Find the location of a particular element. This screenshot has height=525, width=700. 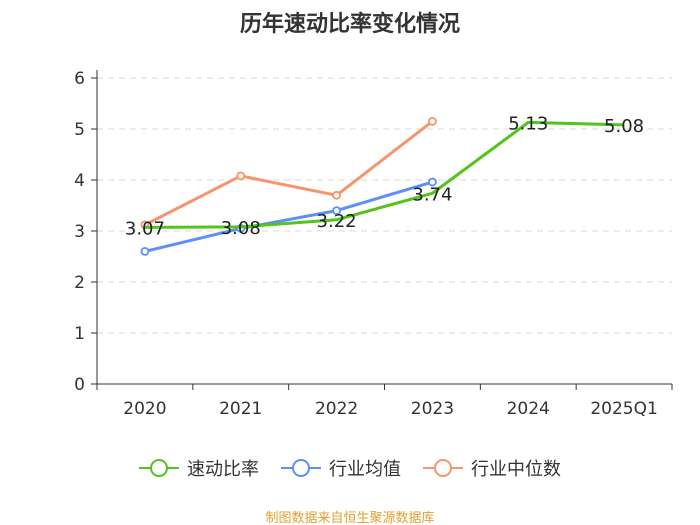

data-point-s2-2021 is located at coordinates (241, 176).